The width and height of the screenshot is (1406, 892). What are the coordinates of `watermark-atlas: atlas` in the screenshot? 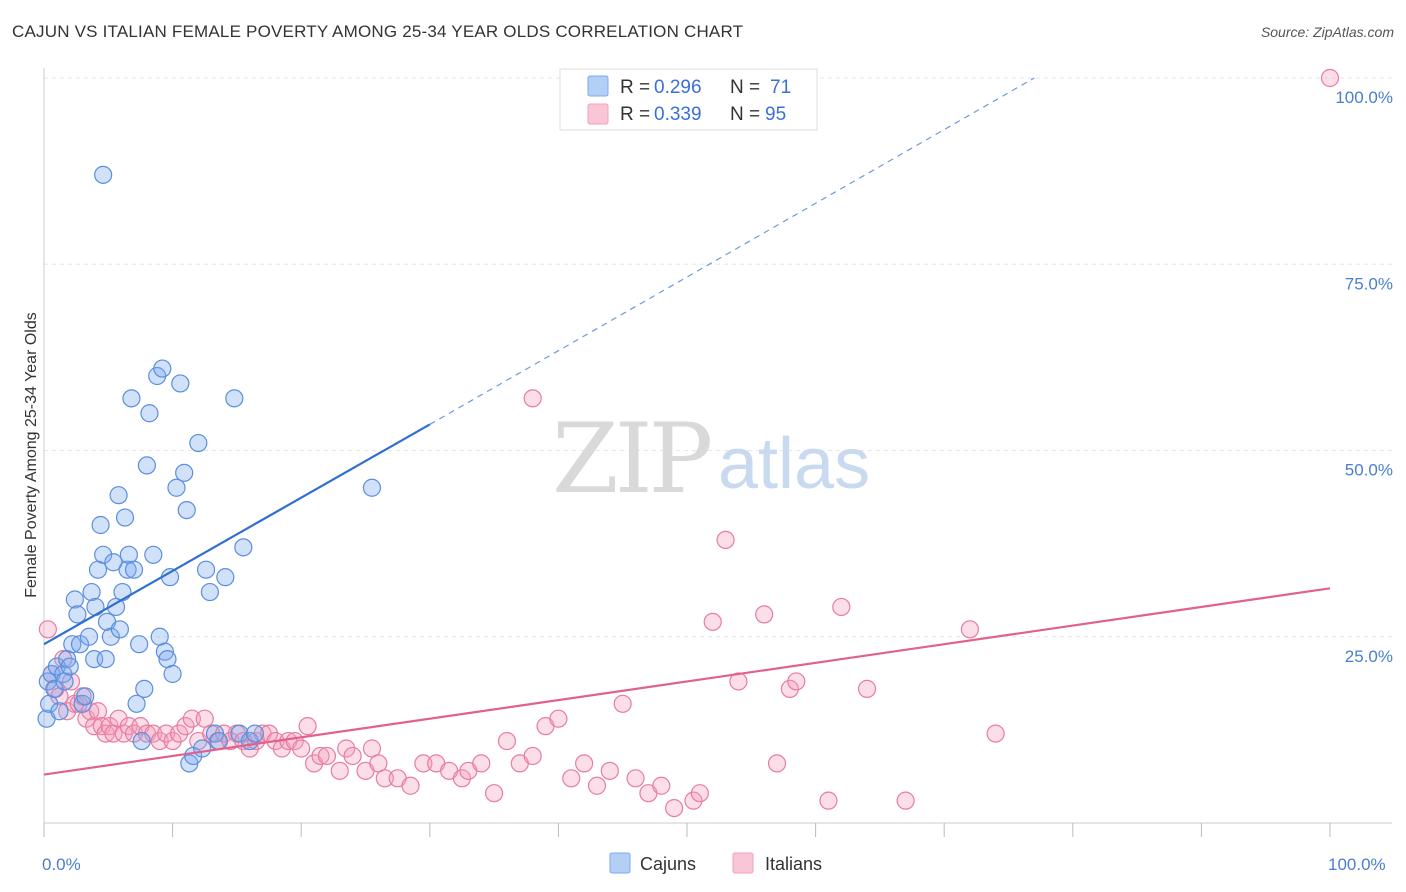 It's located at (794, 464).